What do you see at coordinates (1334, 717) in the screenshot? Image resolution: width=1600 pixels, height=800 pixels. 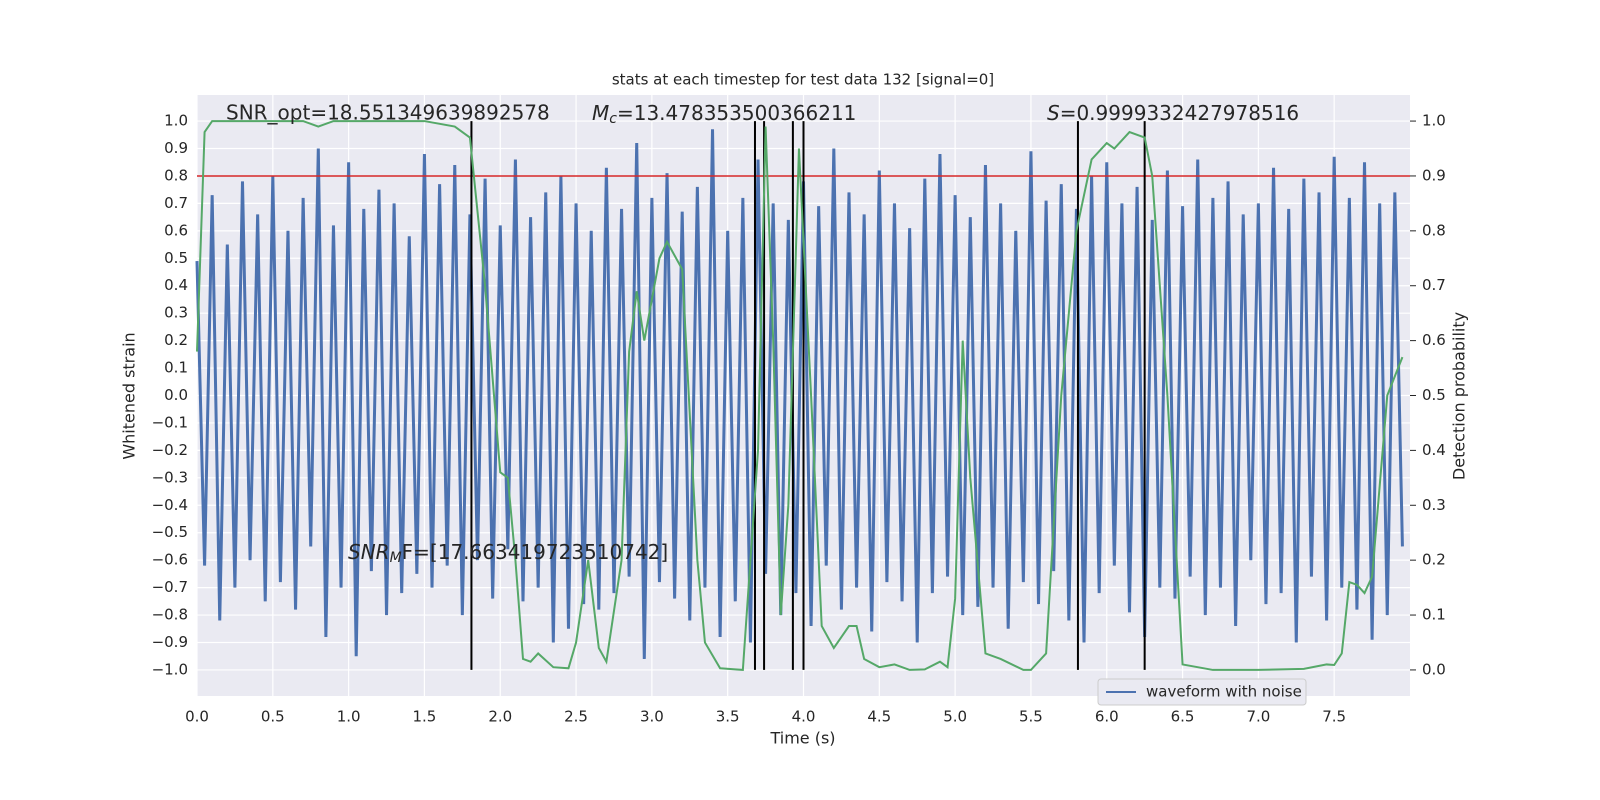 I see `x-tick-label: 7.5` at bounding box center [1334, 717].